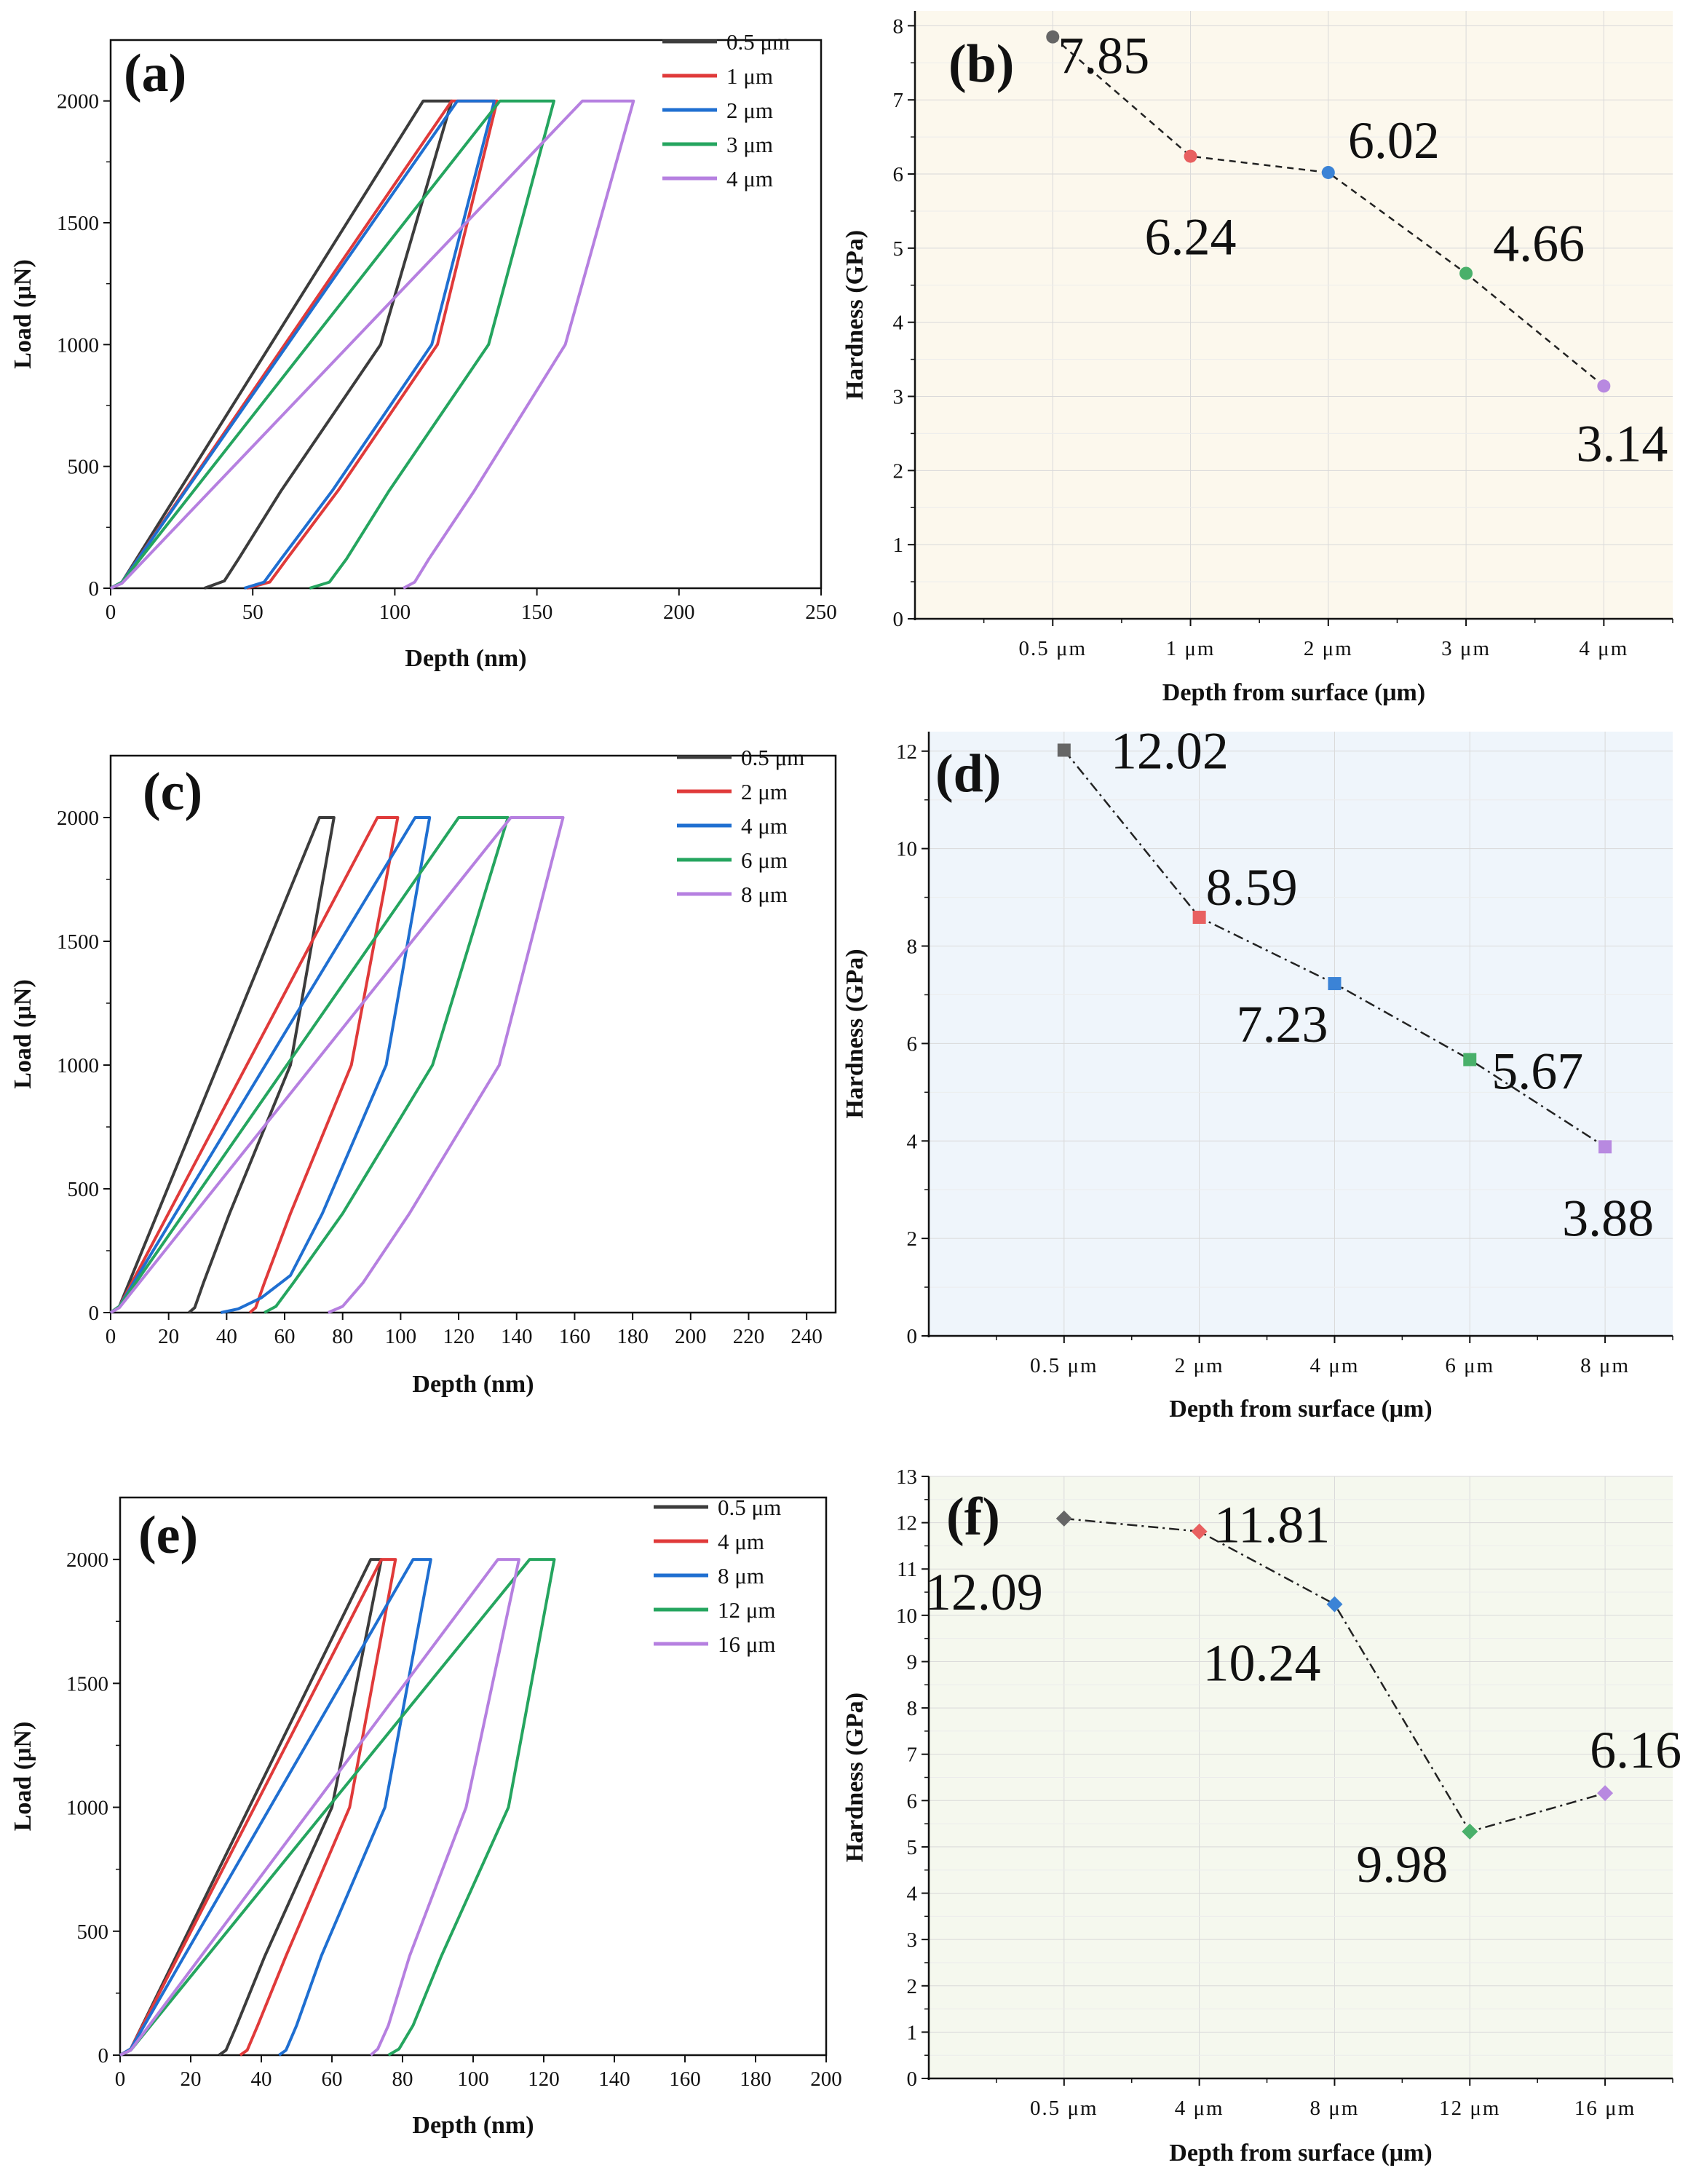 The image size is (1688, 2184). What do you see at coordinates (821, 612) in the screenshot?
I see `x-tick-label: 250` at bounding box center [821, 612].